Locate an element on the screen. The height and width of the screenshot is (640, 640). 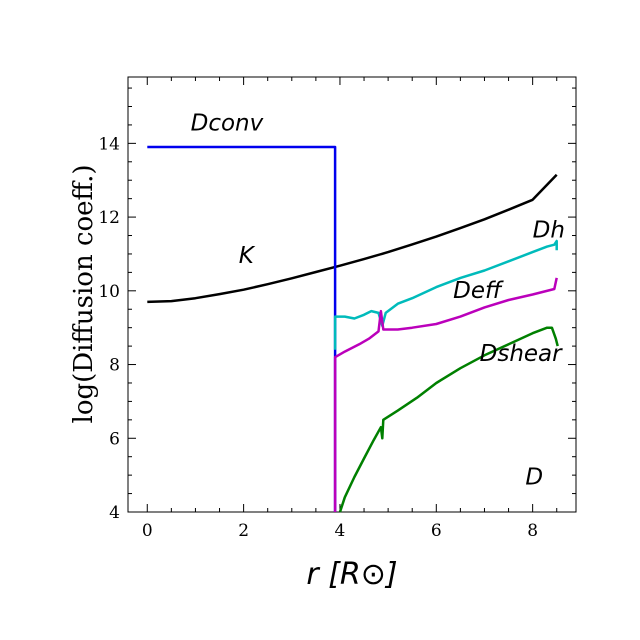
annotation-dconv: Dconv is located at coordinates (227, 123).